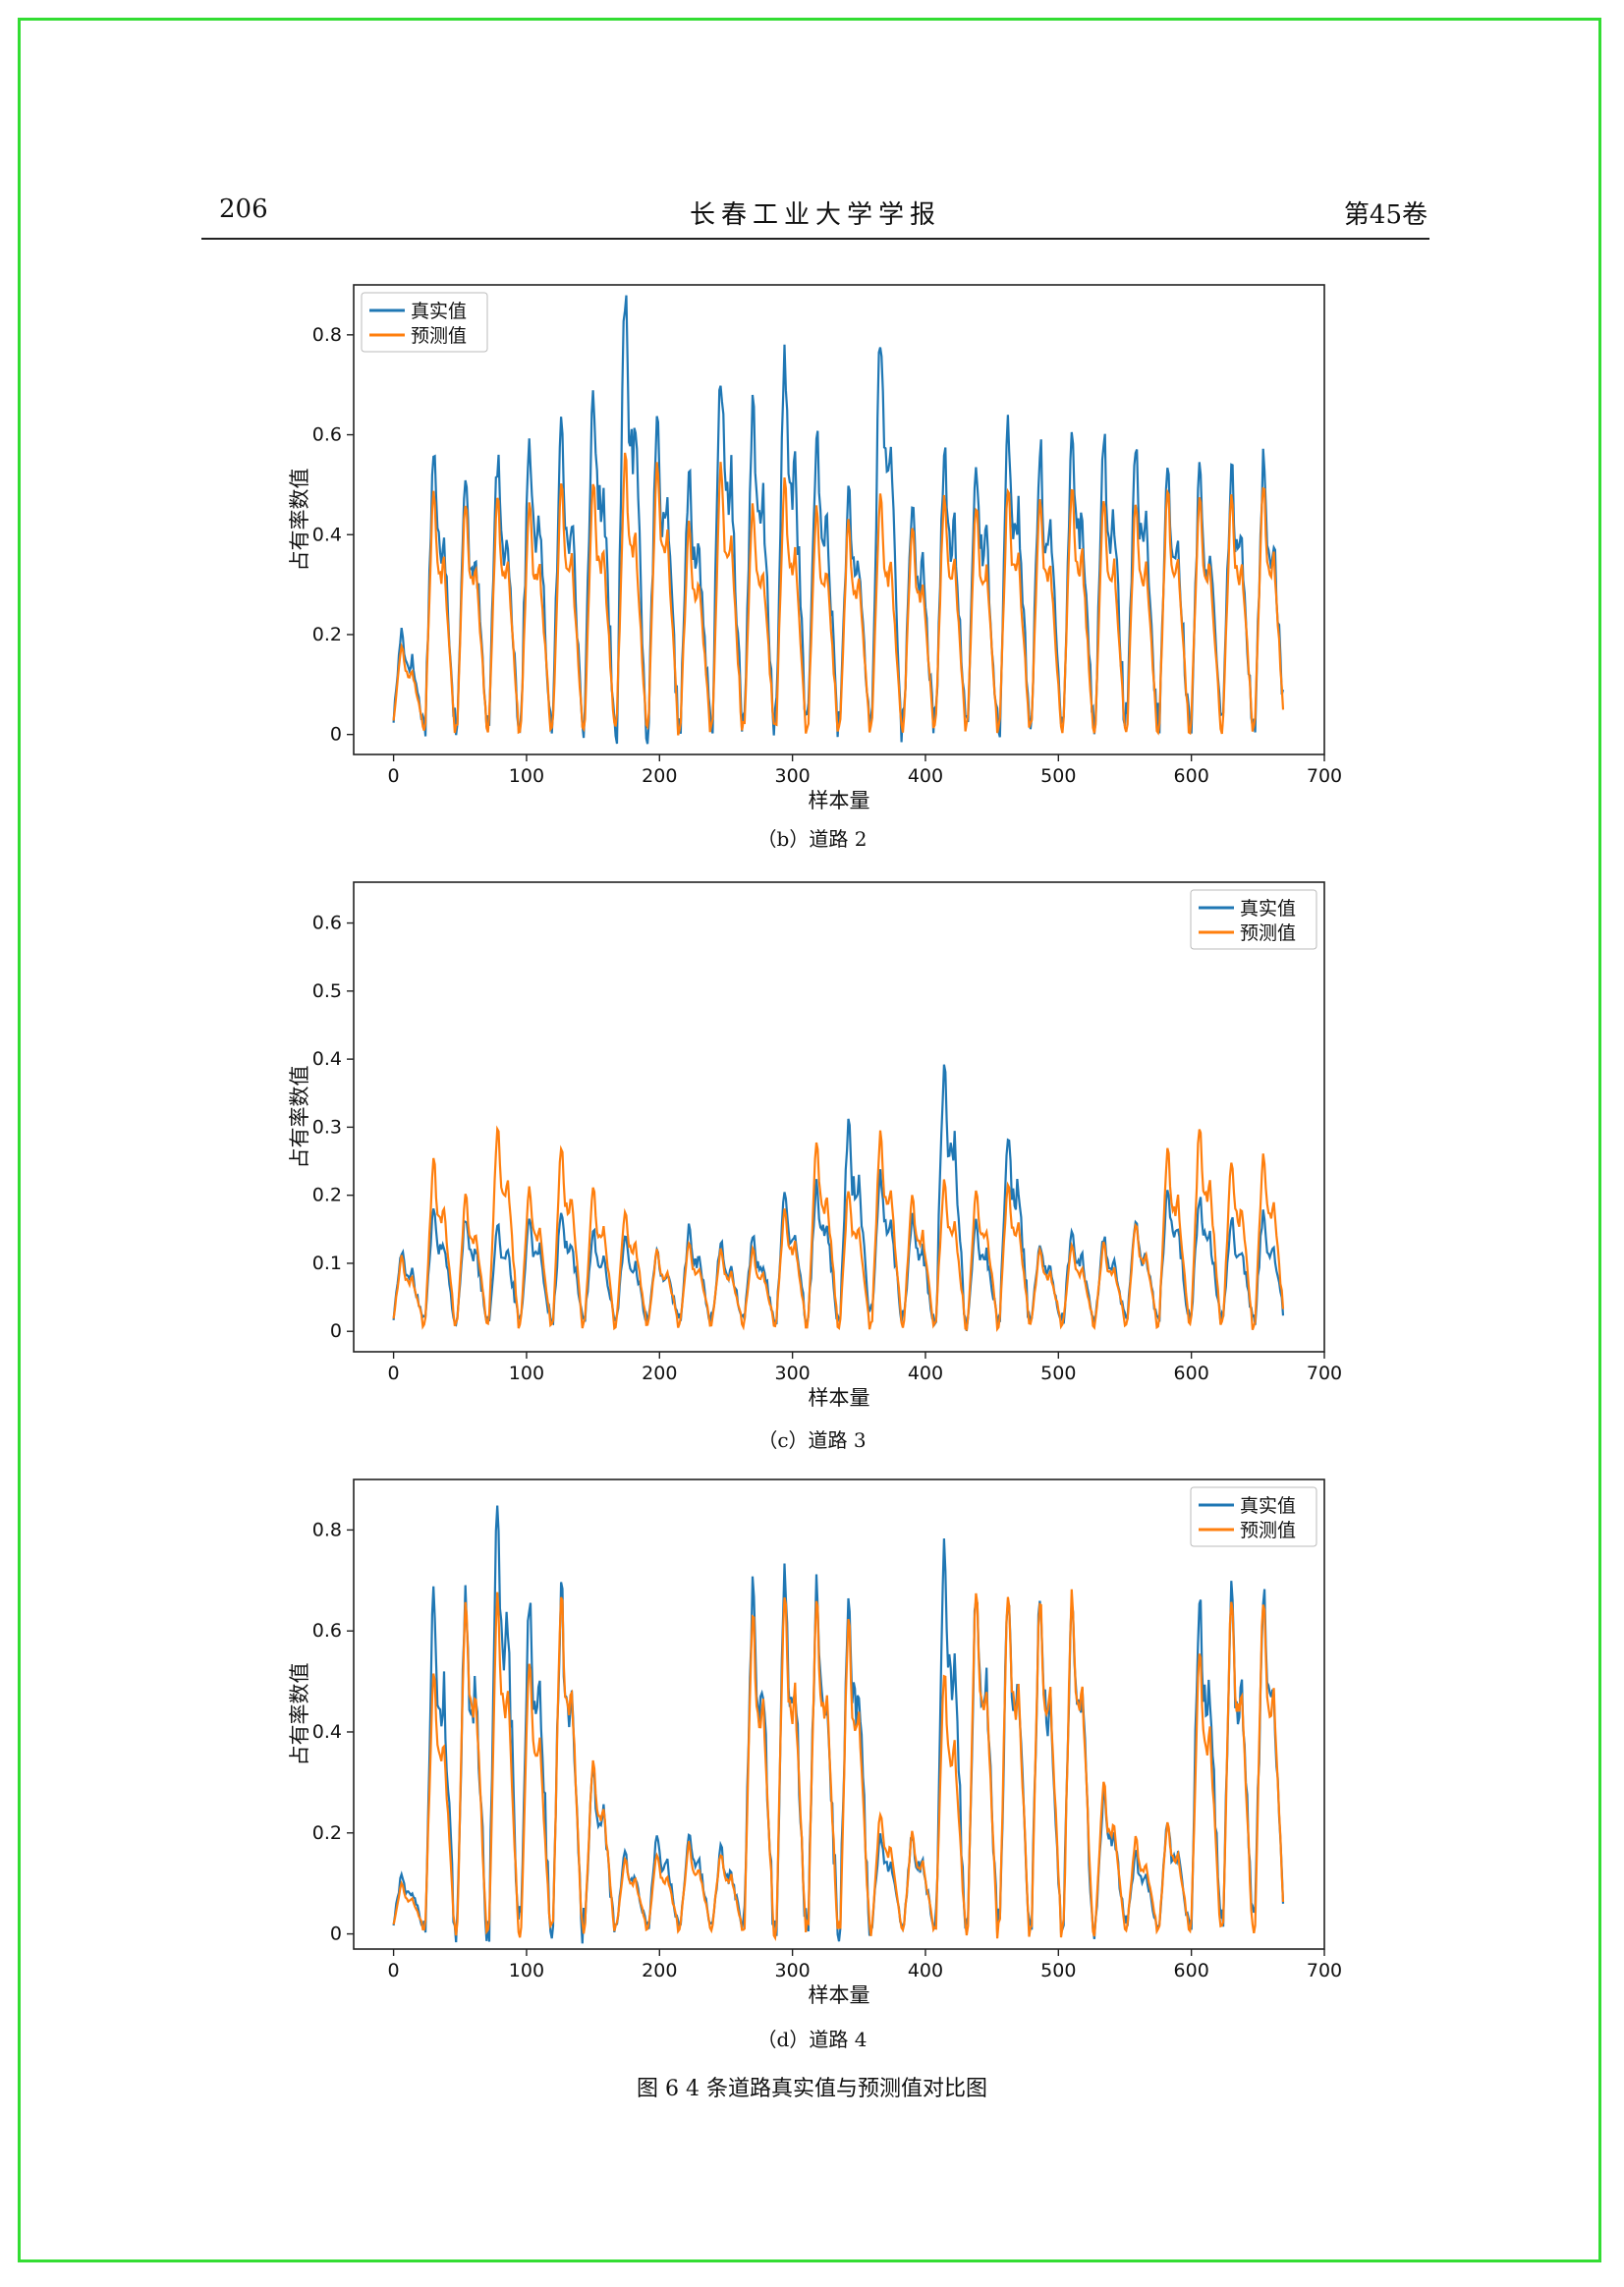 This screenshot has width=1624, height=2287. Describe the element at coordinates (812, 1440) in the screenshot. I see `panel-c-caption: （c）道路 3` at that location.